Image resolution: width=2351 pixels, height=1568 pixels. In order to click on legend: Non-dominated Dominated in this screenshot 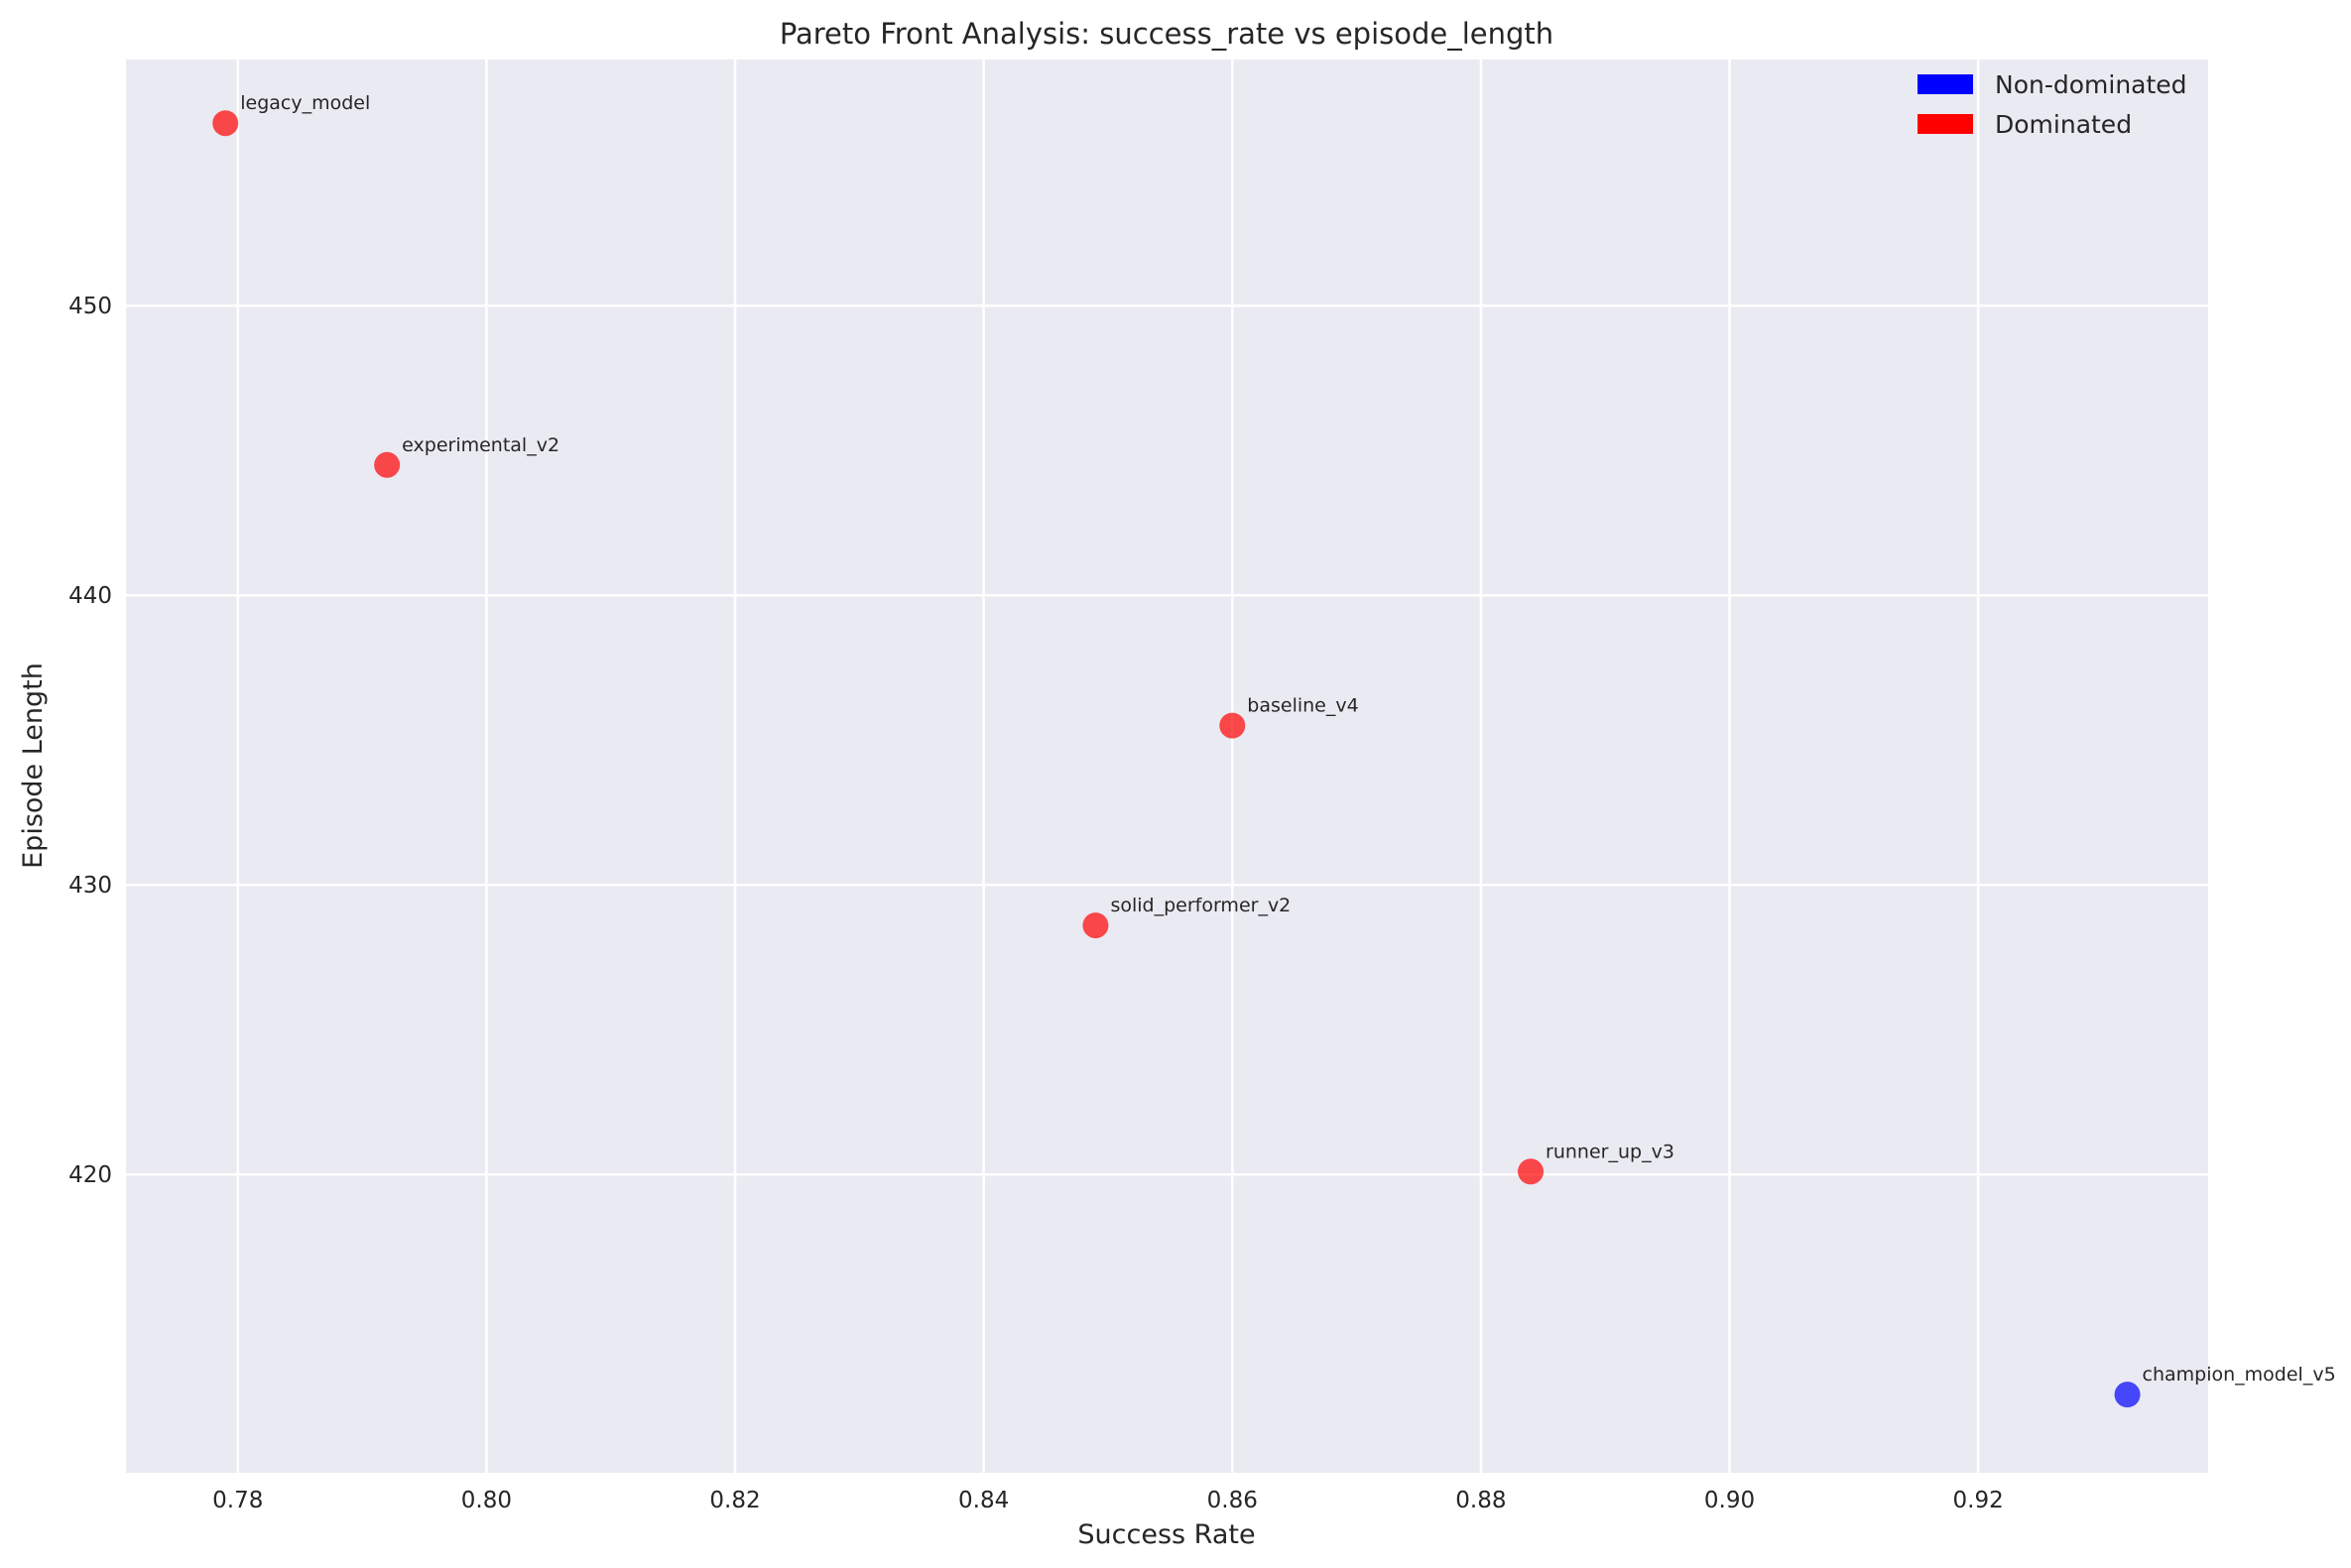, I will do `click(2052, 104)`.